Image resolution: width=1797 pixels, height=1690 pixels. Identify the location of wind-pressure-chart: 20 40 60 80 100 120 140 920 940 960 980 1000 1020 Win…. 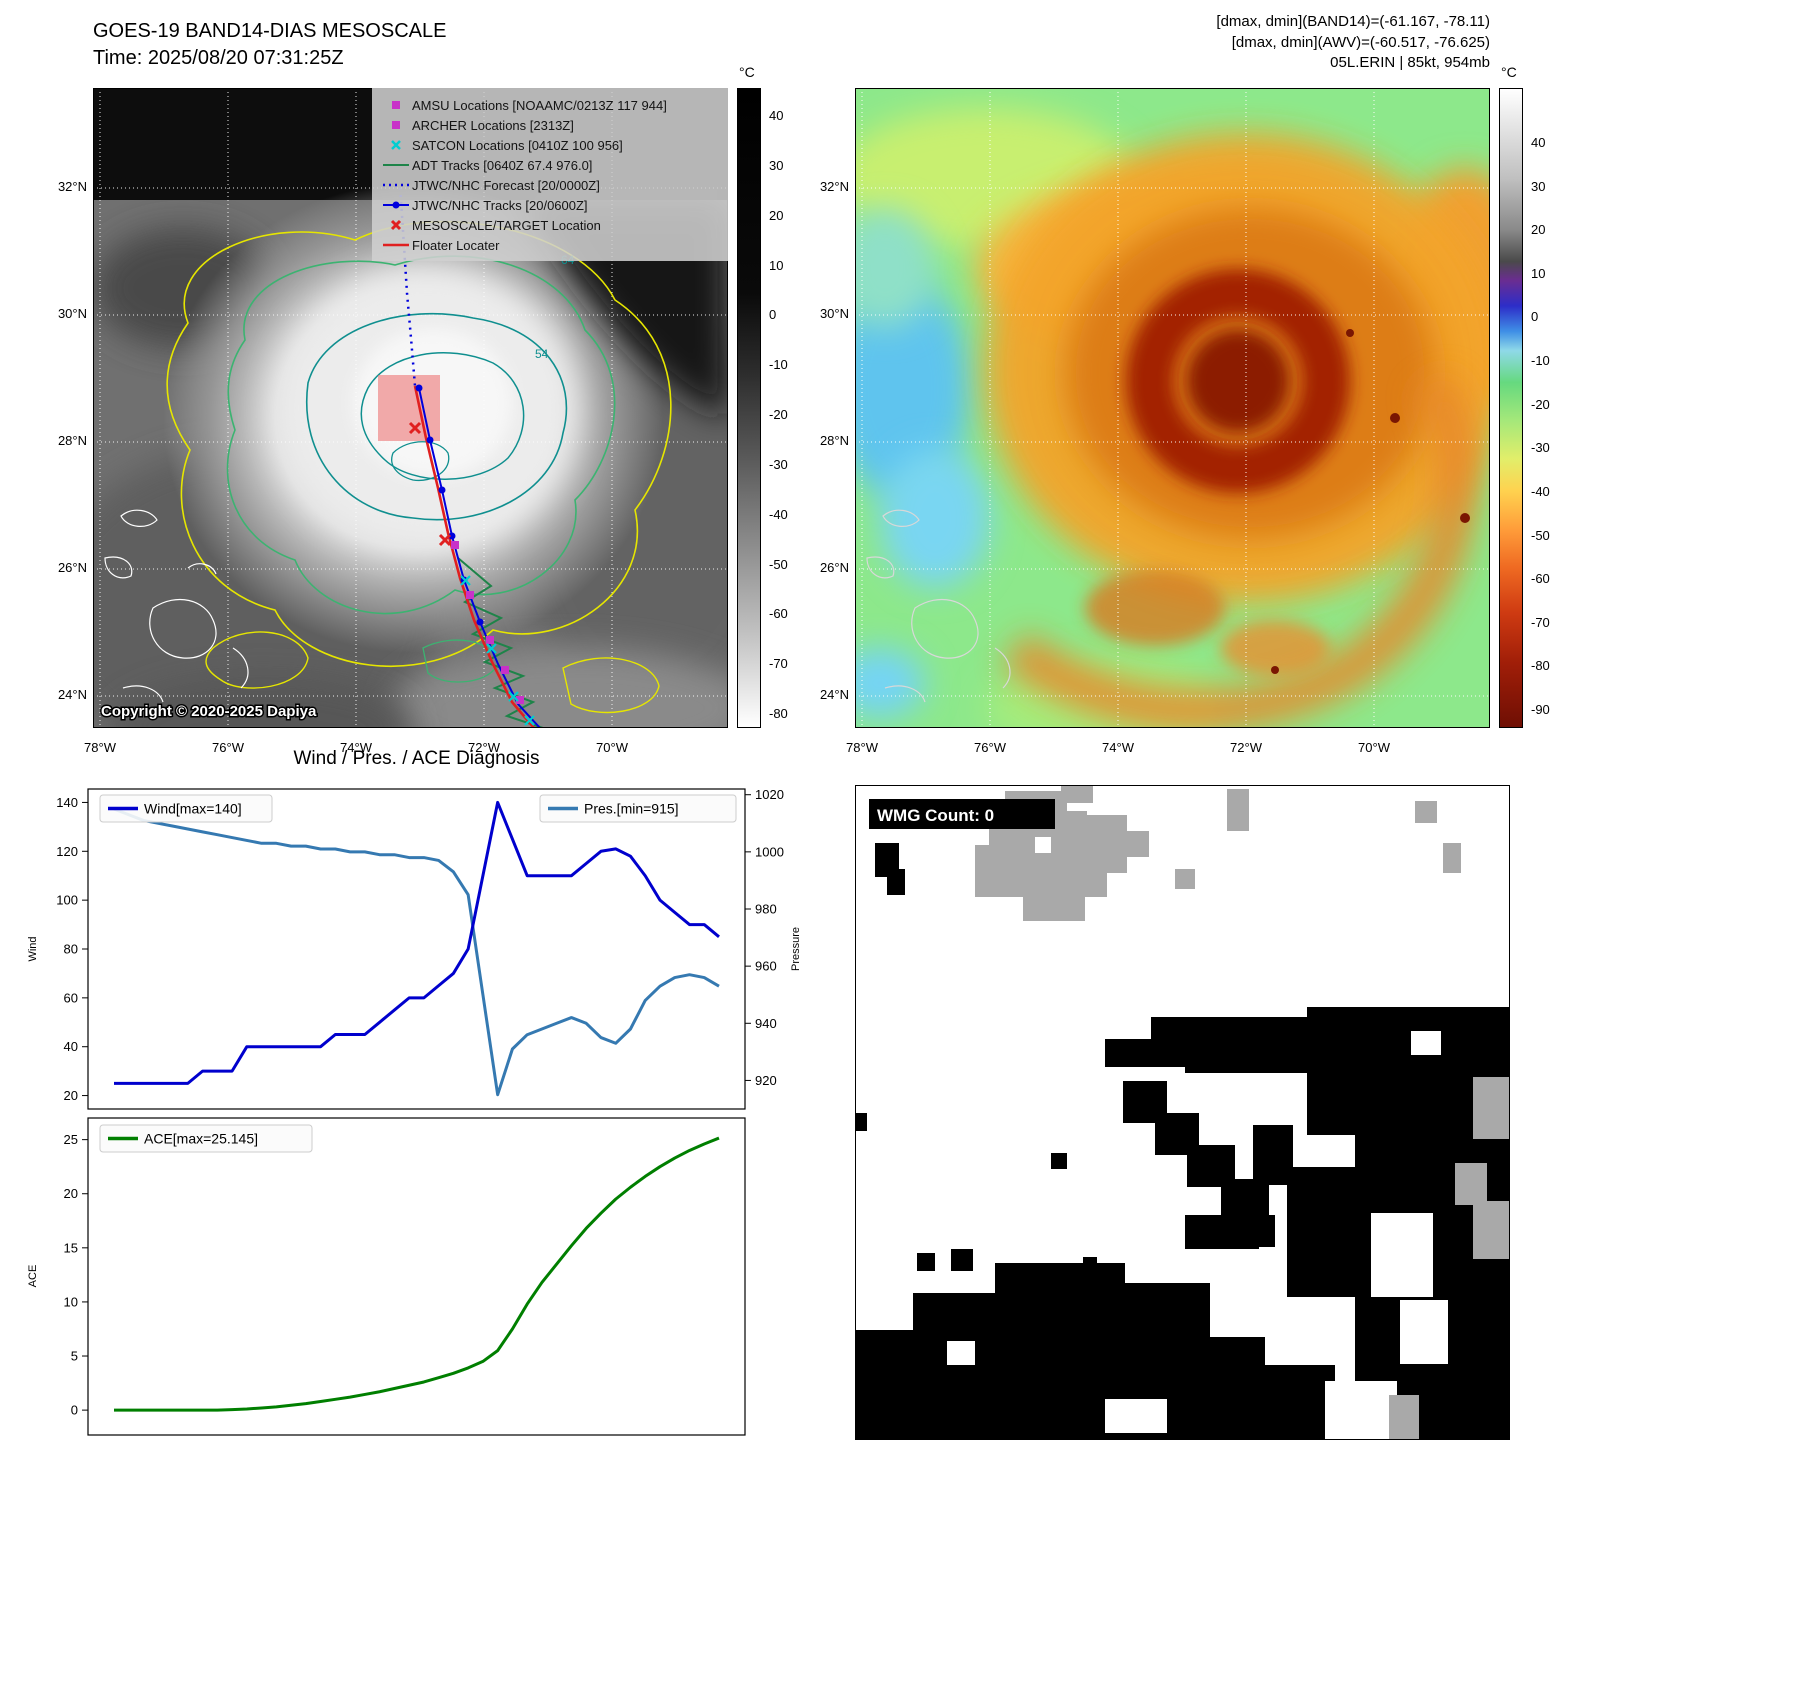
(414, 948).